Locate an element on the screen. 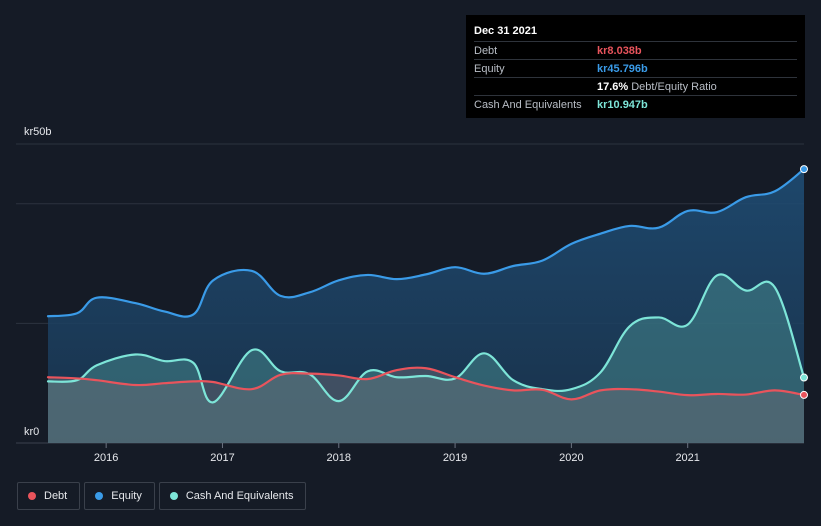 The width and height of the screenshot is (821, 526). tooltip-row-ratio: 17.6% Debt/Equity Ratio is located at coordinates (635, 86).